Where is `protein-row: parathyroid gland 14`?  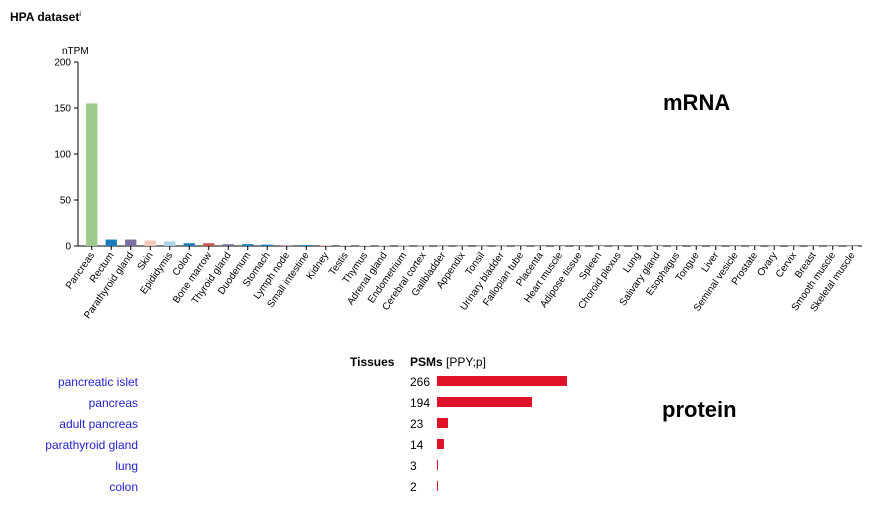 protein-row: parathyroid gland 14 is located at coordinates (320, 446).